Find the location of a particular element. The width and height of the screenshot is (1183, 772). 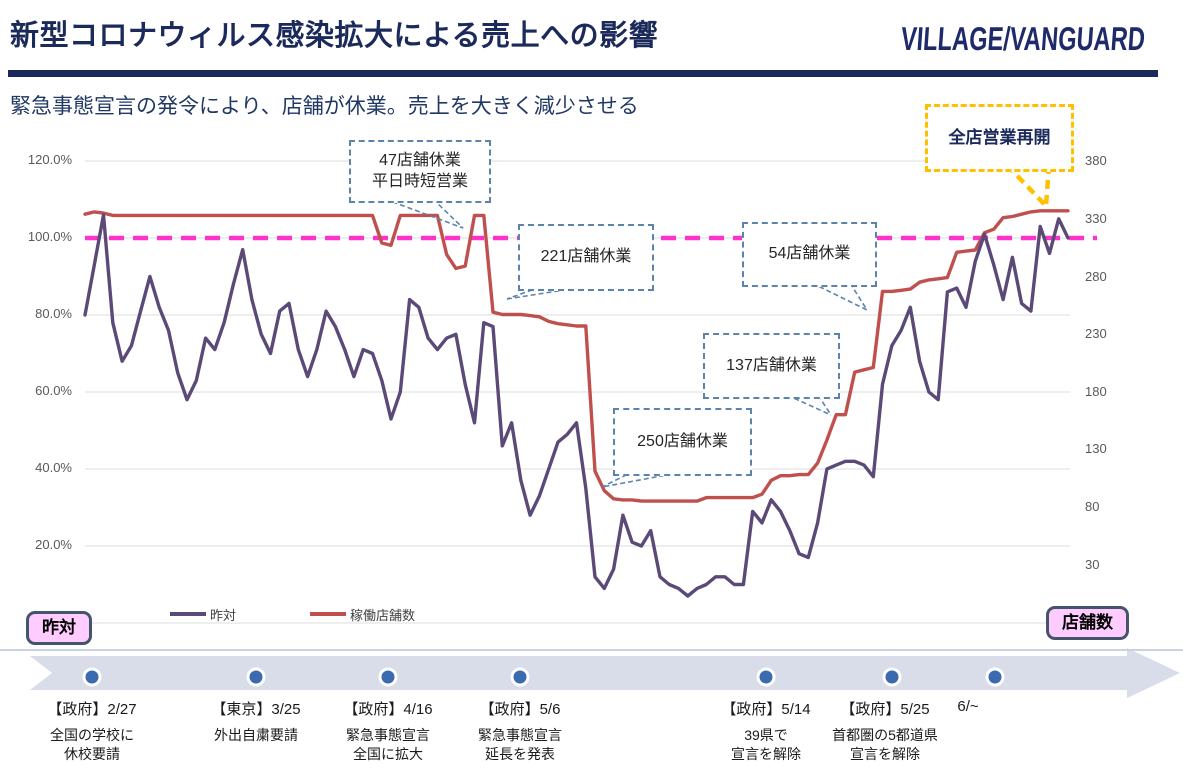

right-axis-tick: 80 is located at coordinates (1092, 506).